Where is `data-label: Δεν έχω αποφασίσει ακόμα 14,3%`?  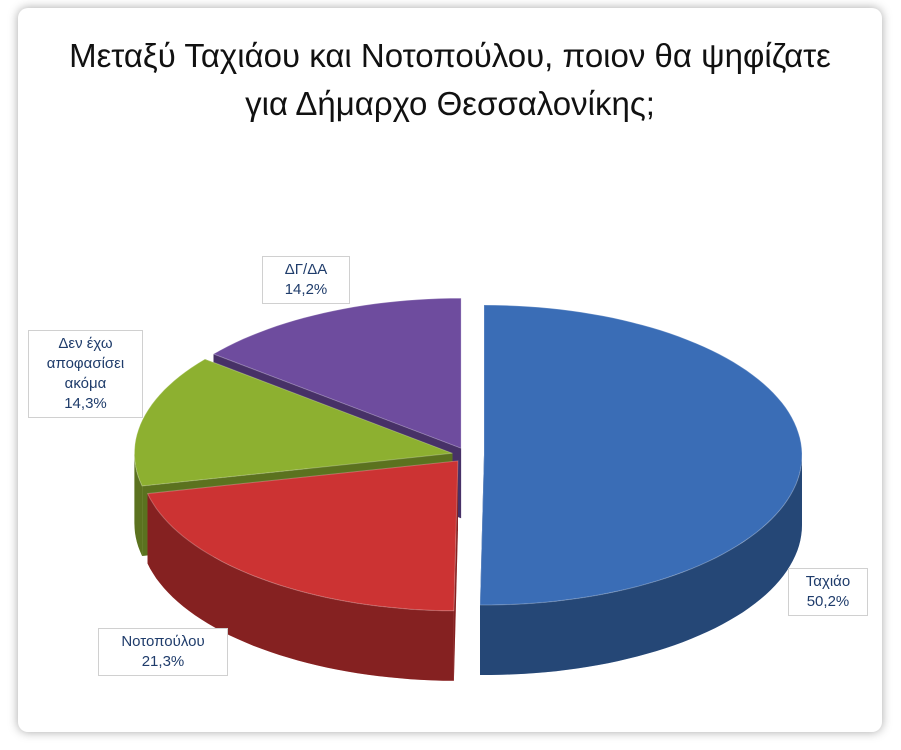 data-label: Δεν έχω αποφασίσει ακόμα 14,3% is located at coordinates (85, 374).